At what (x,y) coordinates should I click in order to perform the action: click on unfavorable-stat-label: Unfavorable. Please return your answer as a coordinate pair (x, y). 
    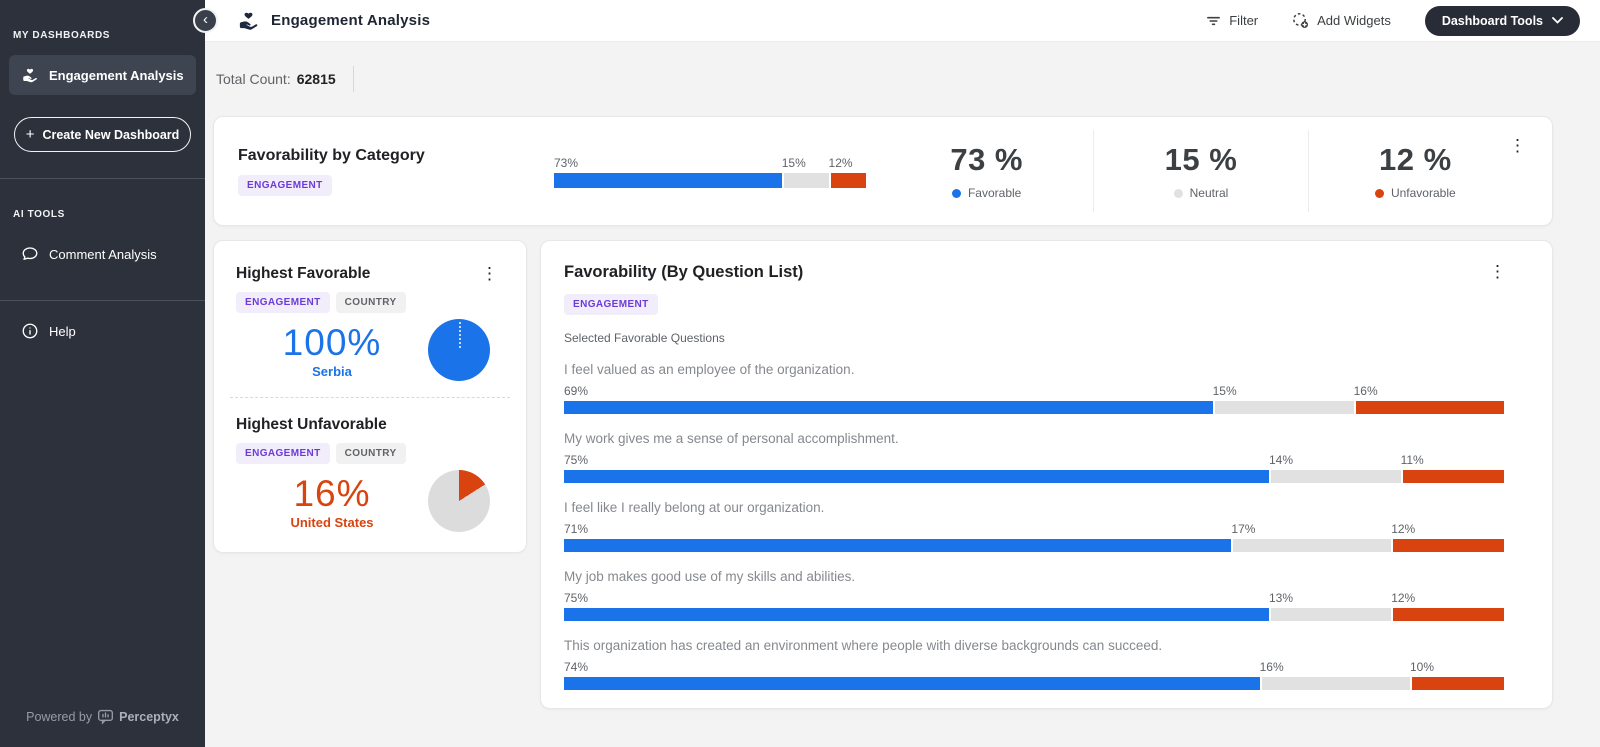
    Looking at the image, I should click on (1415, 193).